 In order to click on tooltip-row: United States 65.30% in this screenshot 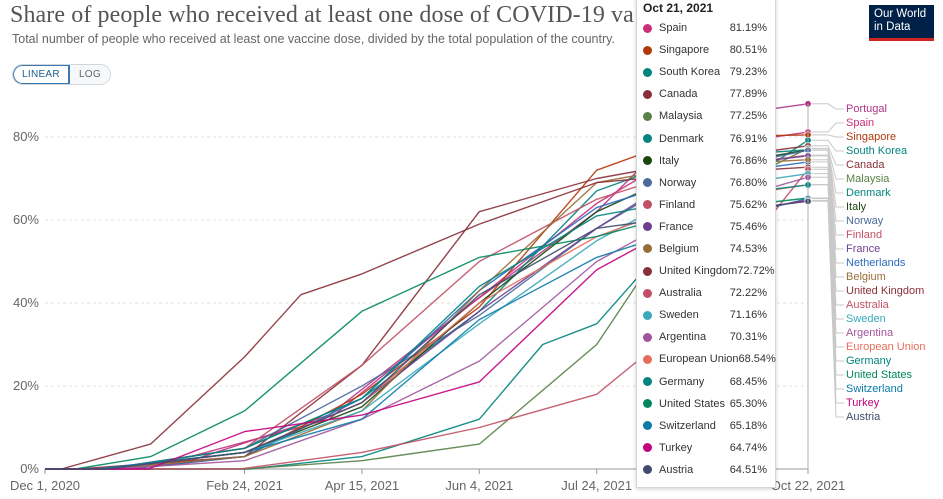, I will do `click(705, 404)`.